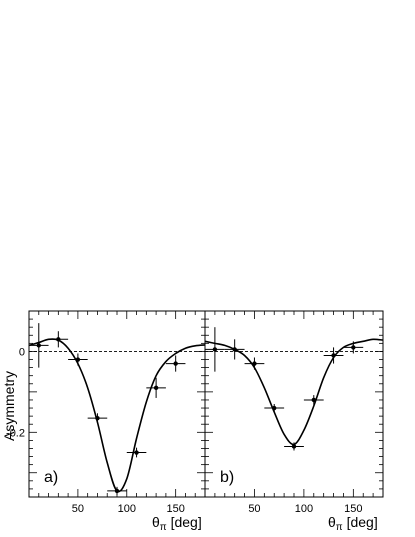  I want to click on x-tick-labels-a: 50 100 150, so click(128, 509).